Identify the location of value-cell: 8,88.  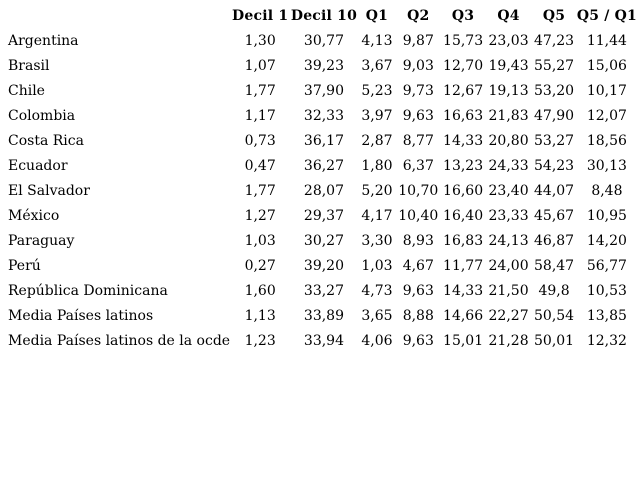
(418, 316).